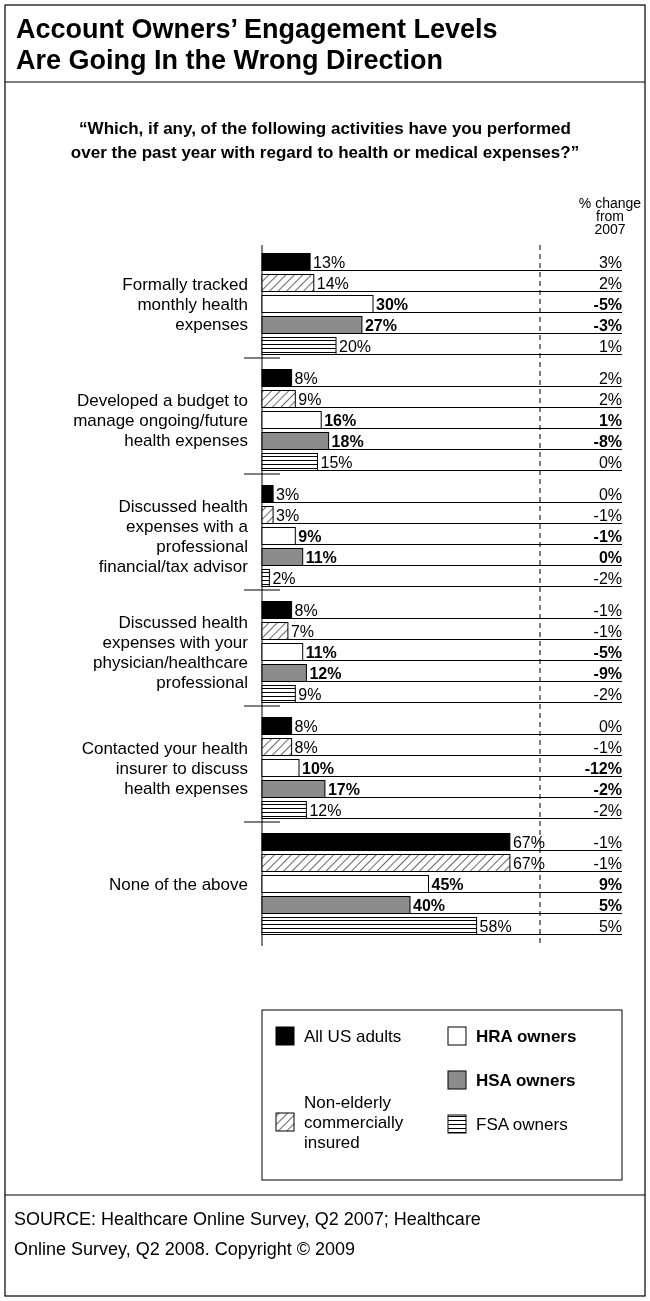  I want to click on data-label: 27%, so click(380, 325).